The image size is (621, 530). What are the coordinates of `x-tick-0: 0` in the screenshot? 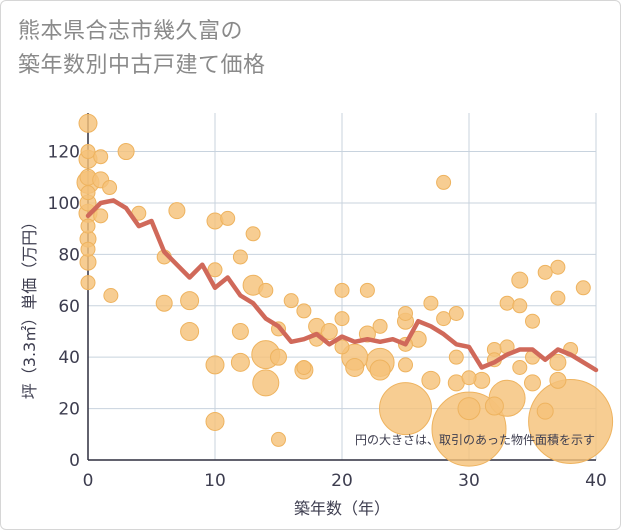 It's located at (88, 481).